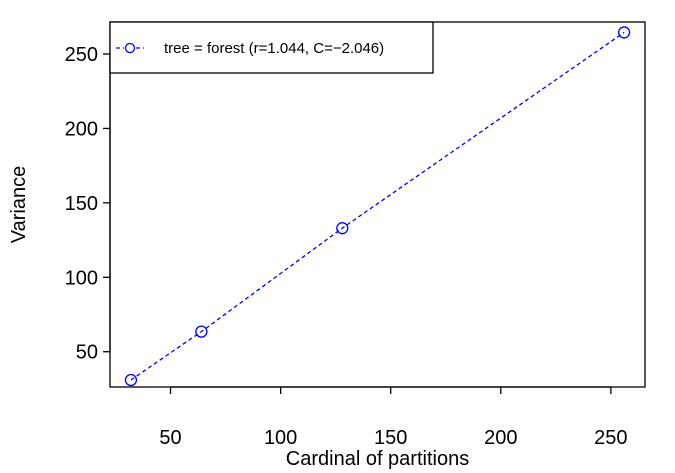 This screenshot has height=473, width=675. I want to click on x-tick-label: 250, so click(610, 438).